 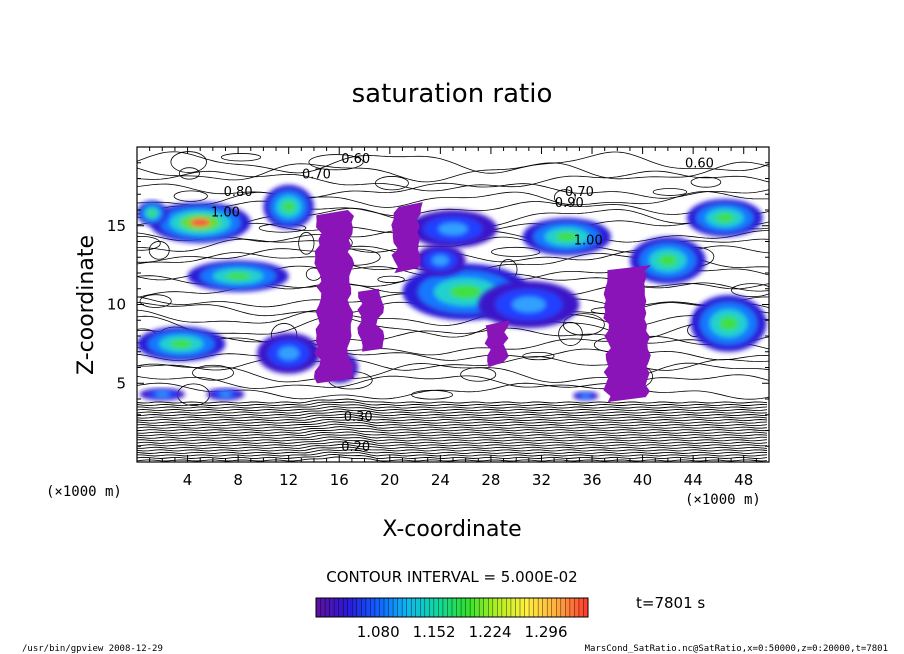 What do you see at coordinates (670, 603) in the screenshot?
I see `time-label: t=7801 s` at bounding box center [670, 603].